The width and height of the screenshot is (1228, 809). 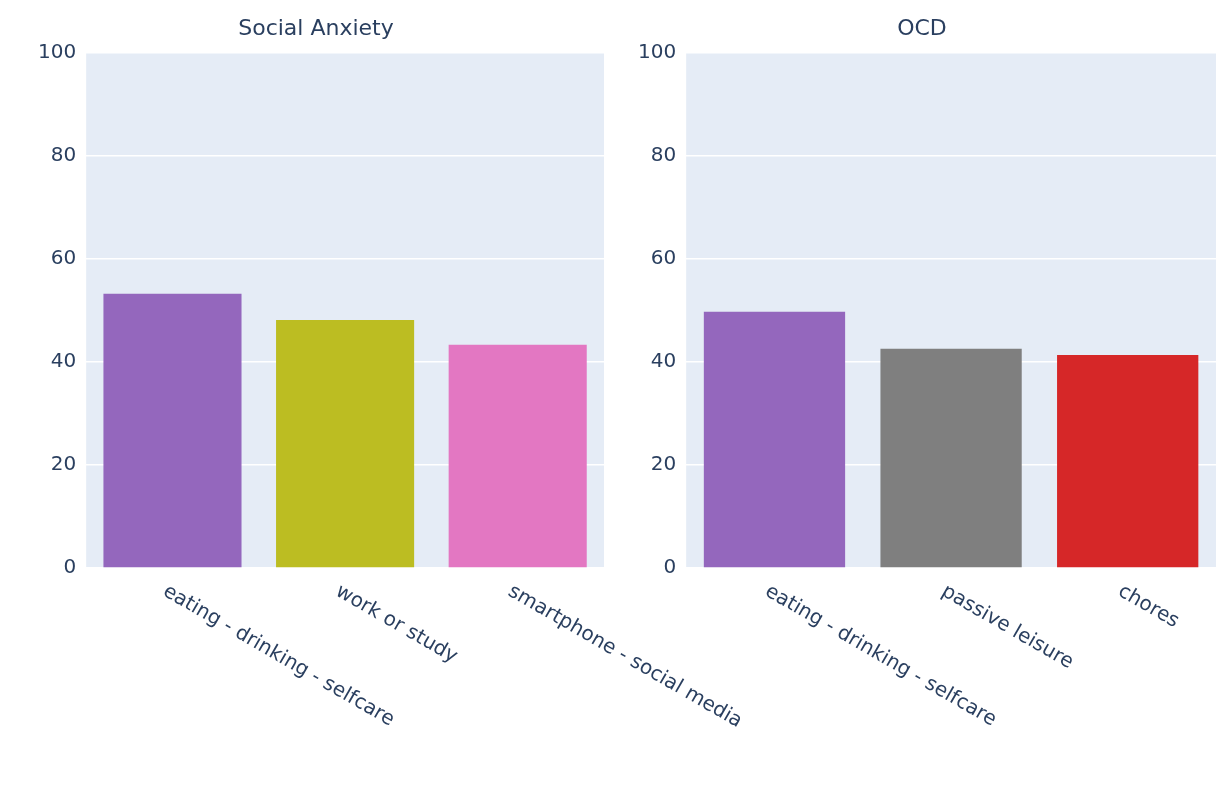 What do you see at coordinates (922, 27) in the screenshot?
I see `chart-title: OCD` at bounding box center [922, 27].